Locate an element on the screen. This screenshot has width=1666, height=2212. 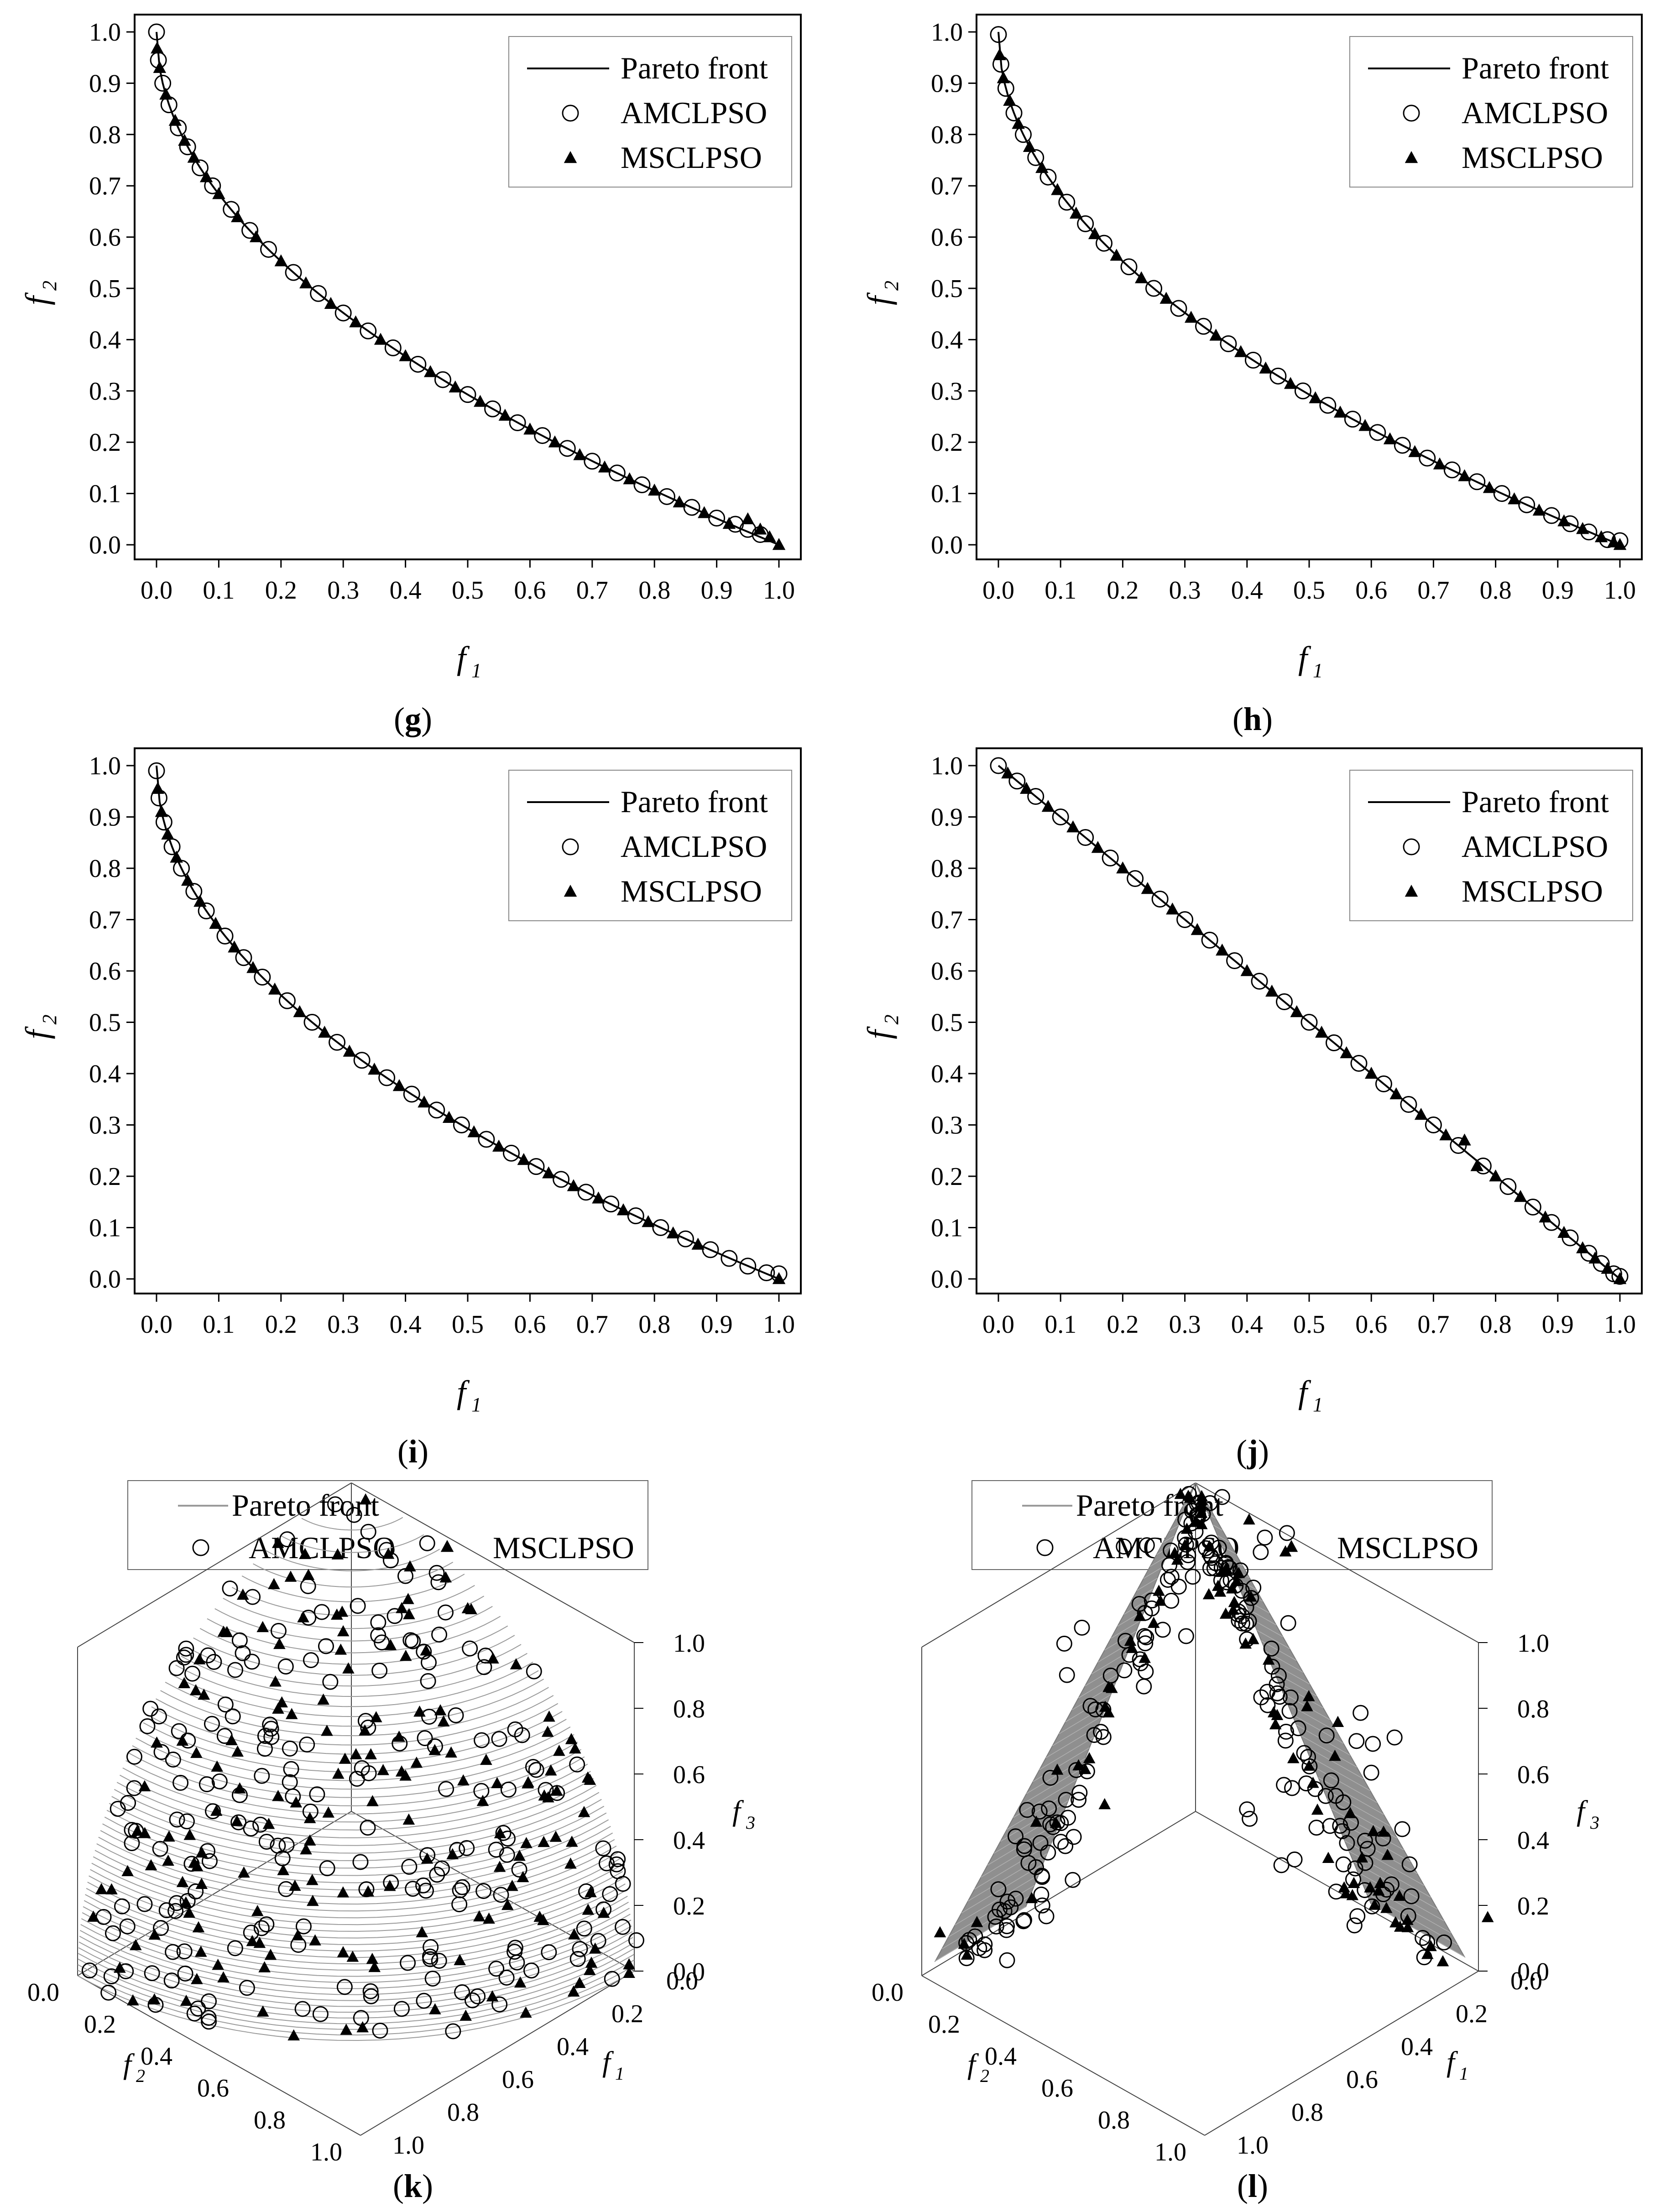
x-tick-label: 0.7 is located at coordinates (592, 1324).